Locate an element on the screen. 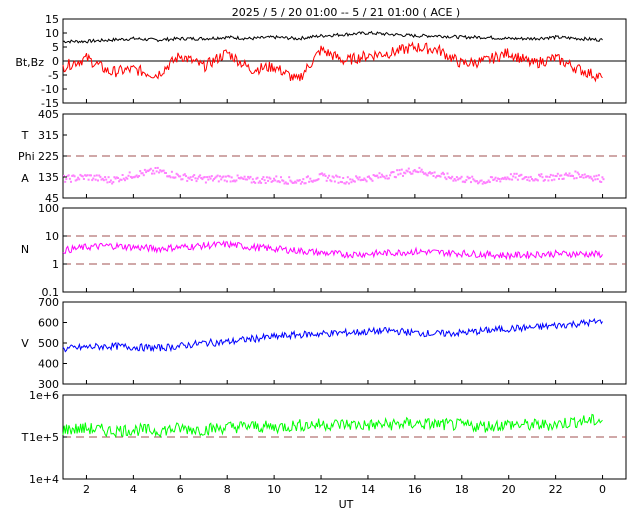 The image size is (640, 512). y-tick-label: 225 is located at coordinates (48, 156).